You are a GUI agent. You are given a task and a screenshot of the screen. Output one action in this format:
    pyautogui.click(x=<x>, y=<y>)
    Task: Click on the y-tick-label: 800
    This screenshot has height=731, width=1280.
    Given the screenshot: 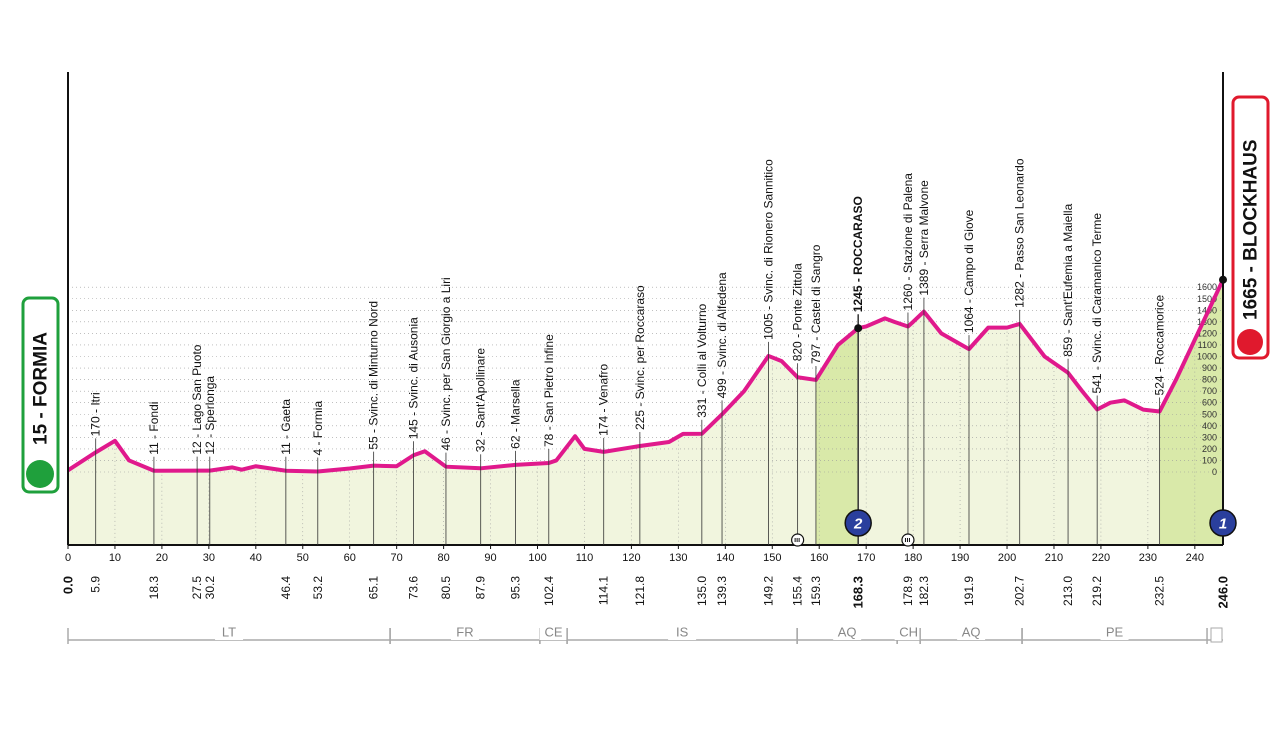 What is the action you would take?
    pyautogui.click(x=1209, y=380)
    